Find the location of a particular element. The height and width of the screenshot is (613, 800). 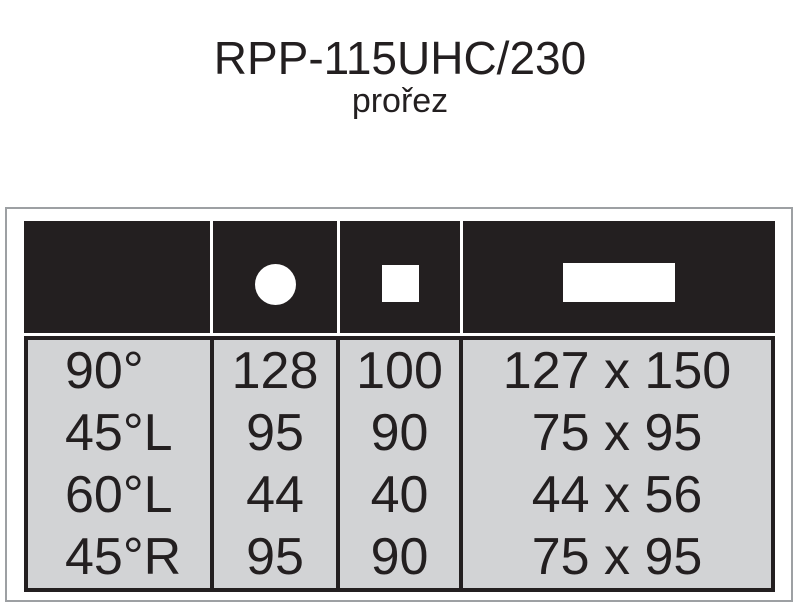

rectangular-stock-header-cell is located at coordinates (619, 277).